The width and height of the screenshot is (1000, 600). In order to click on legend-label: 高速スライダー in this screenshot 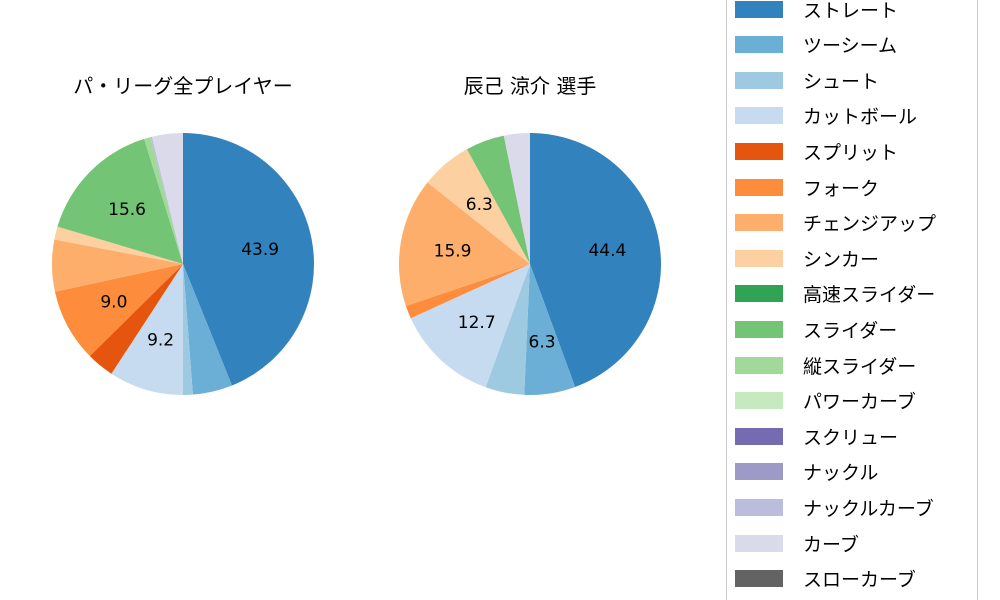, I will do `click(869, 295)`.